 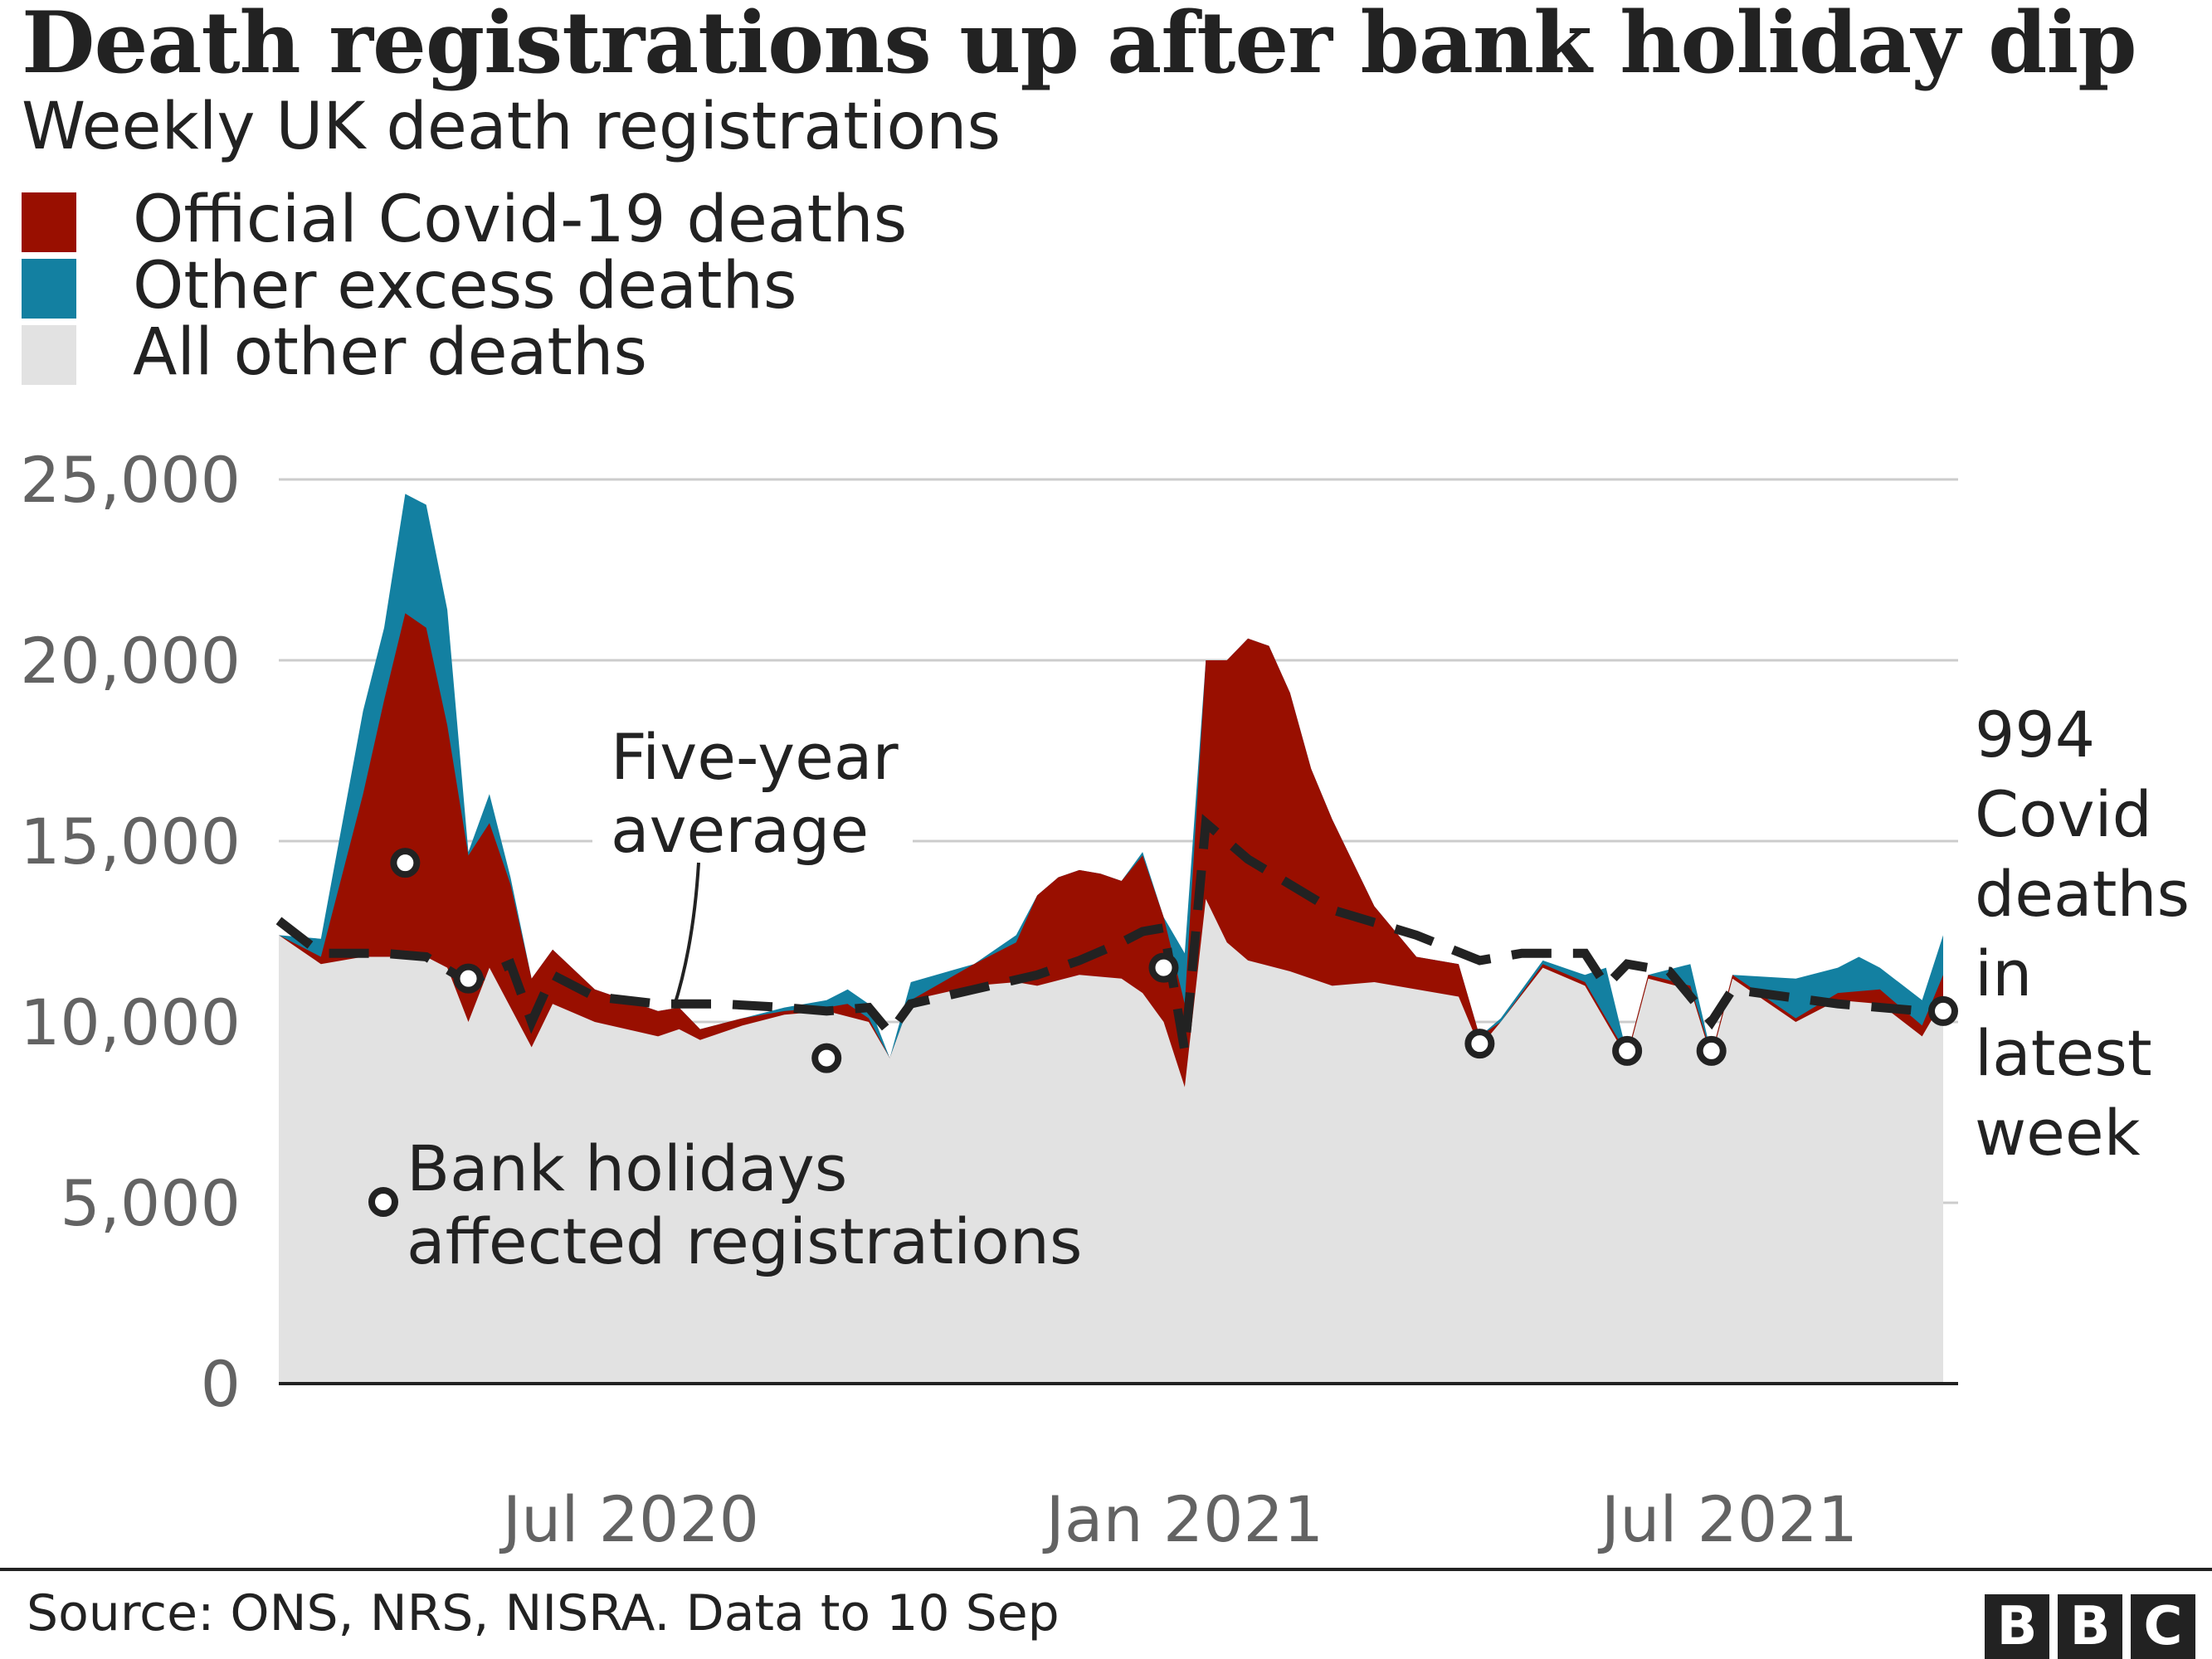 What do you see at coordinates (686, 935) in the screenshot?
I see `annotation-five-year-leader` at bounding box center [686, 935].